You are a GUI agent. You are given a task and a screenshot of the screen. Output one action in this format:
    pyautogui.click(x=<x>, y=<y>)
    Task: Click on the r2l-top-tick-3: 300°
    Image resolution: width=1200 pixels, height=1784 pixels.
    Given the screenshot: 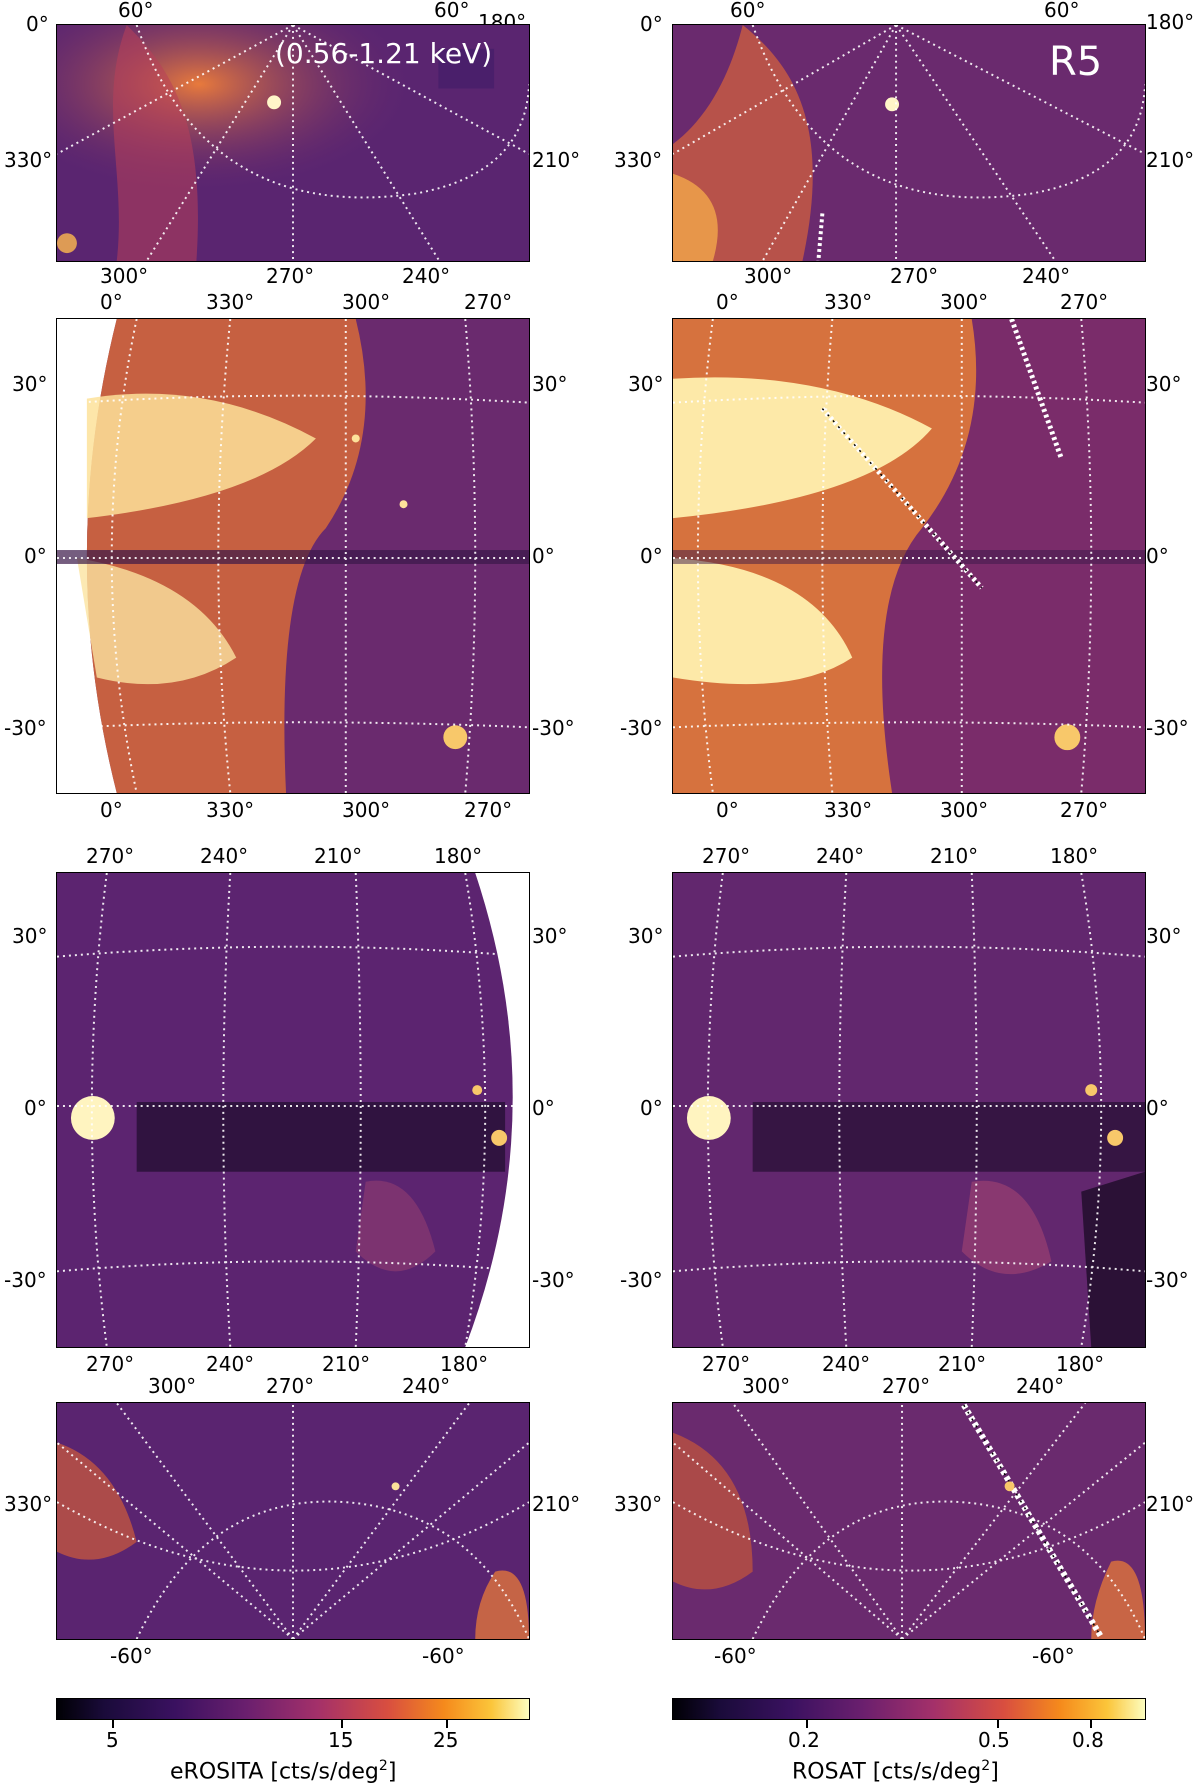 What is the action you would take?
    pyautogui.click(x=366, y=302)
    